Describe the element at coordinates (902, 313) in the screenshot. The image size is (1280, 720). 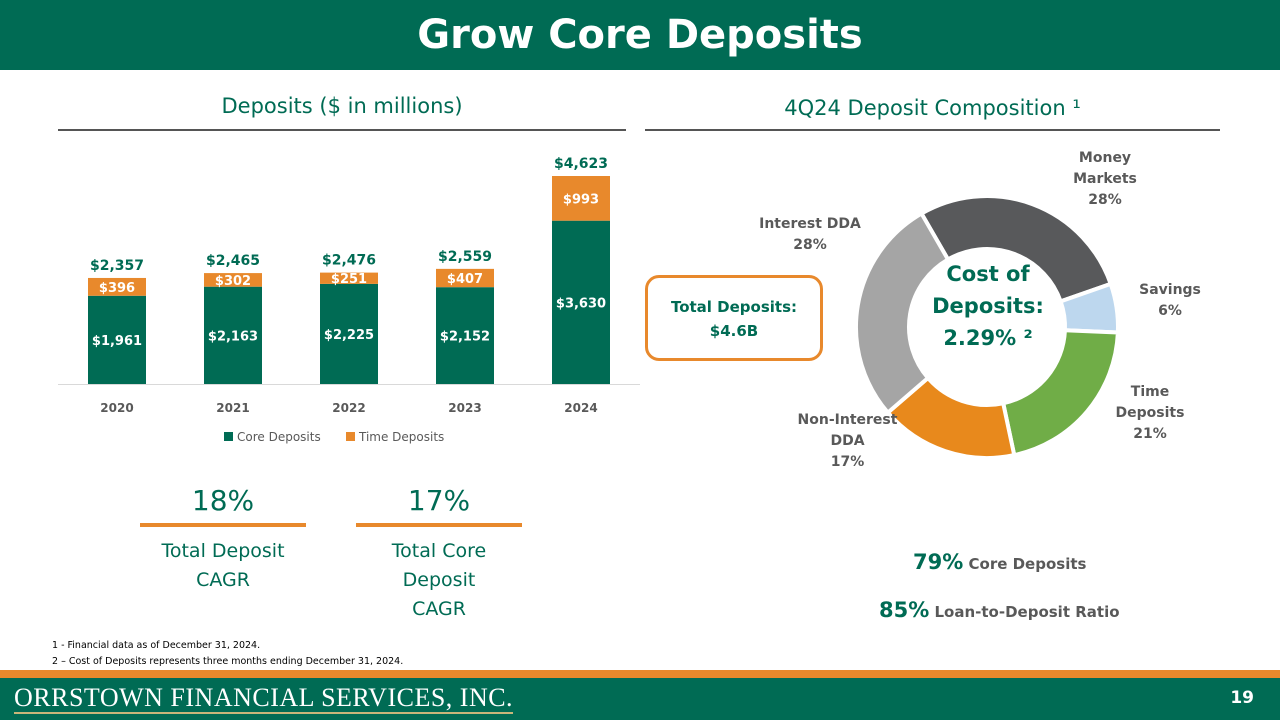
I see `slice-interest-dda` at that location.